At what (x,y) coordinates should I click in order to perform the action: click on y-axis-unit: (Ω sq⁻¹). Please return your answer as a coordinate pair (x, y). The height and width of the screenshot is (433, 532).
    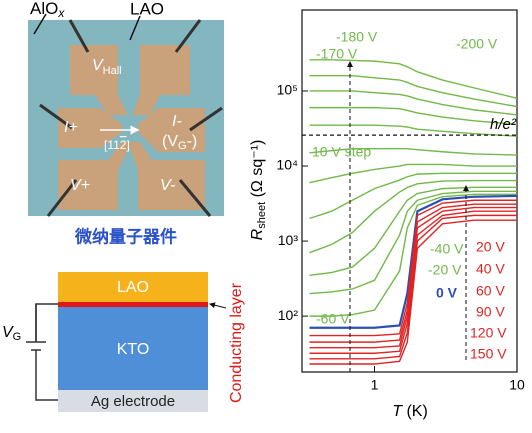
    Looking at the image, I should click on (257, 171).